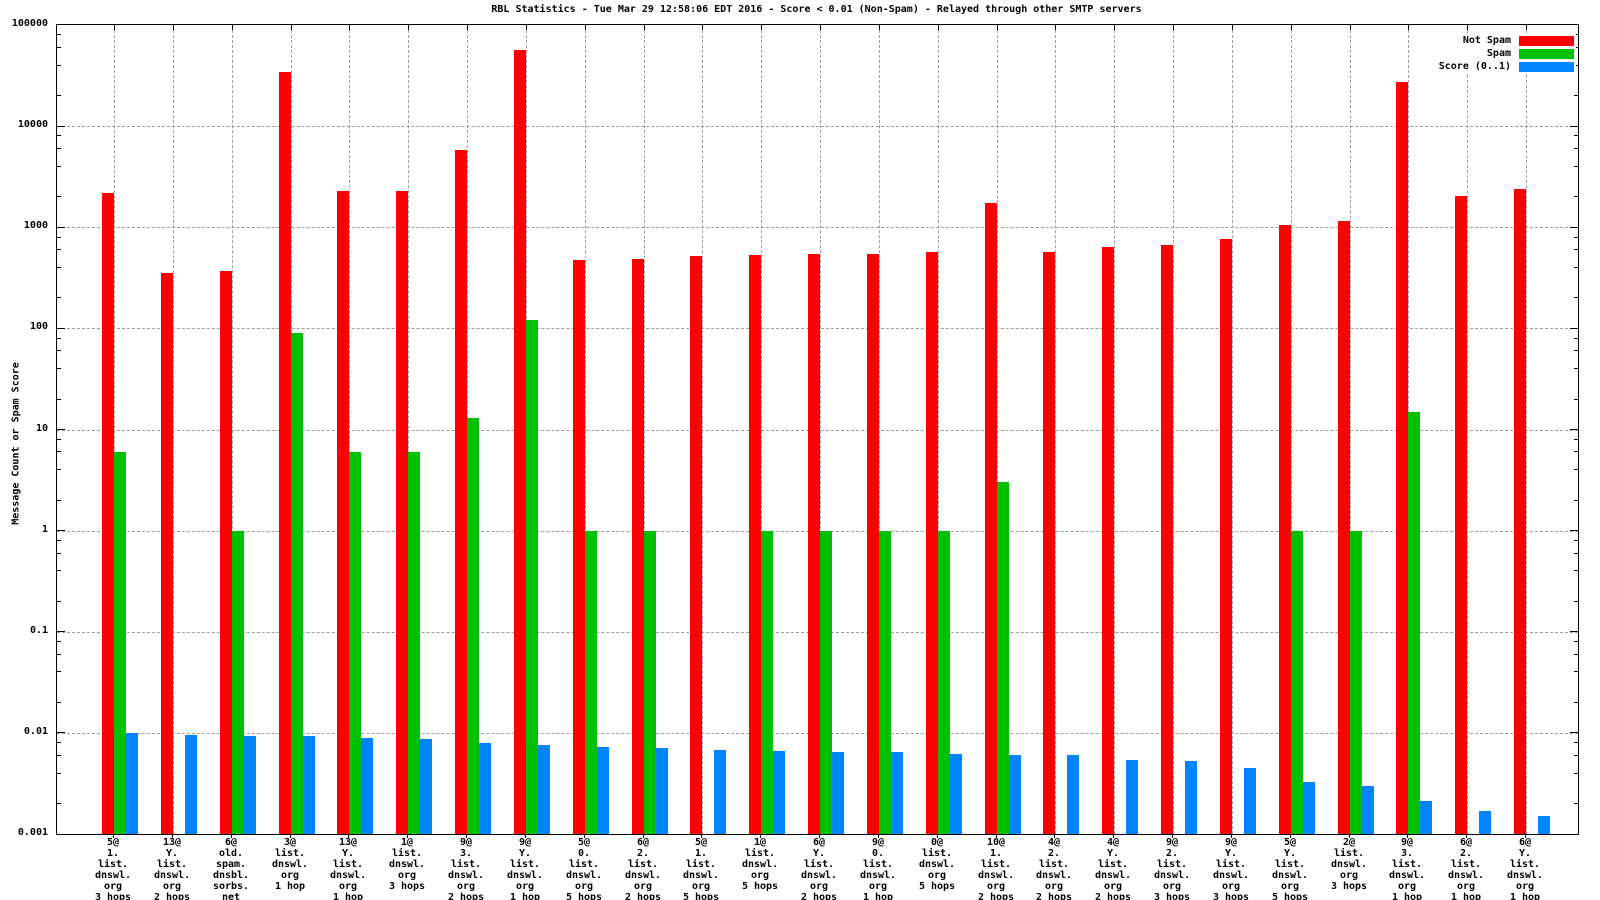 The width and height of the screenshot is (1600, 900). I want to click on x-tick-label: 6@ Y. list. dnswl. org 2 hops, so click(819, 868).